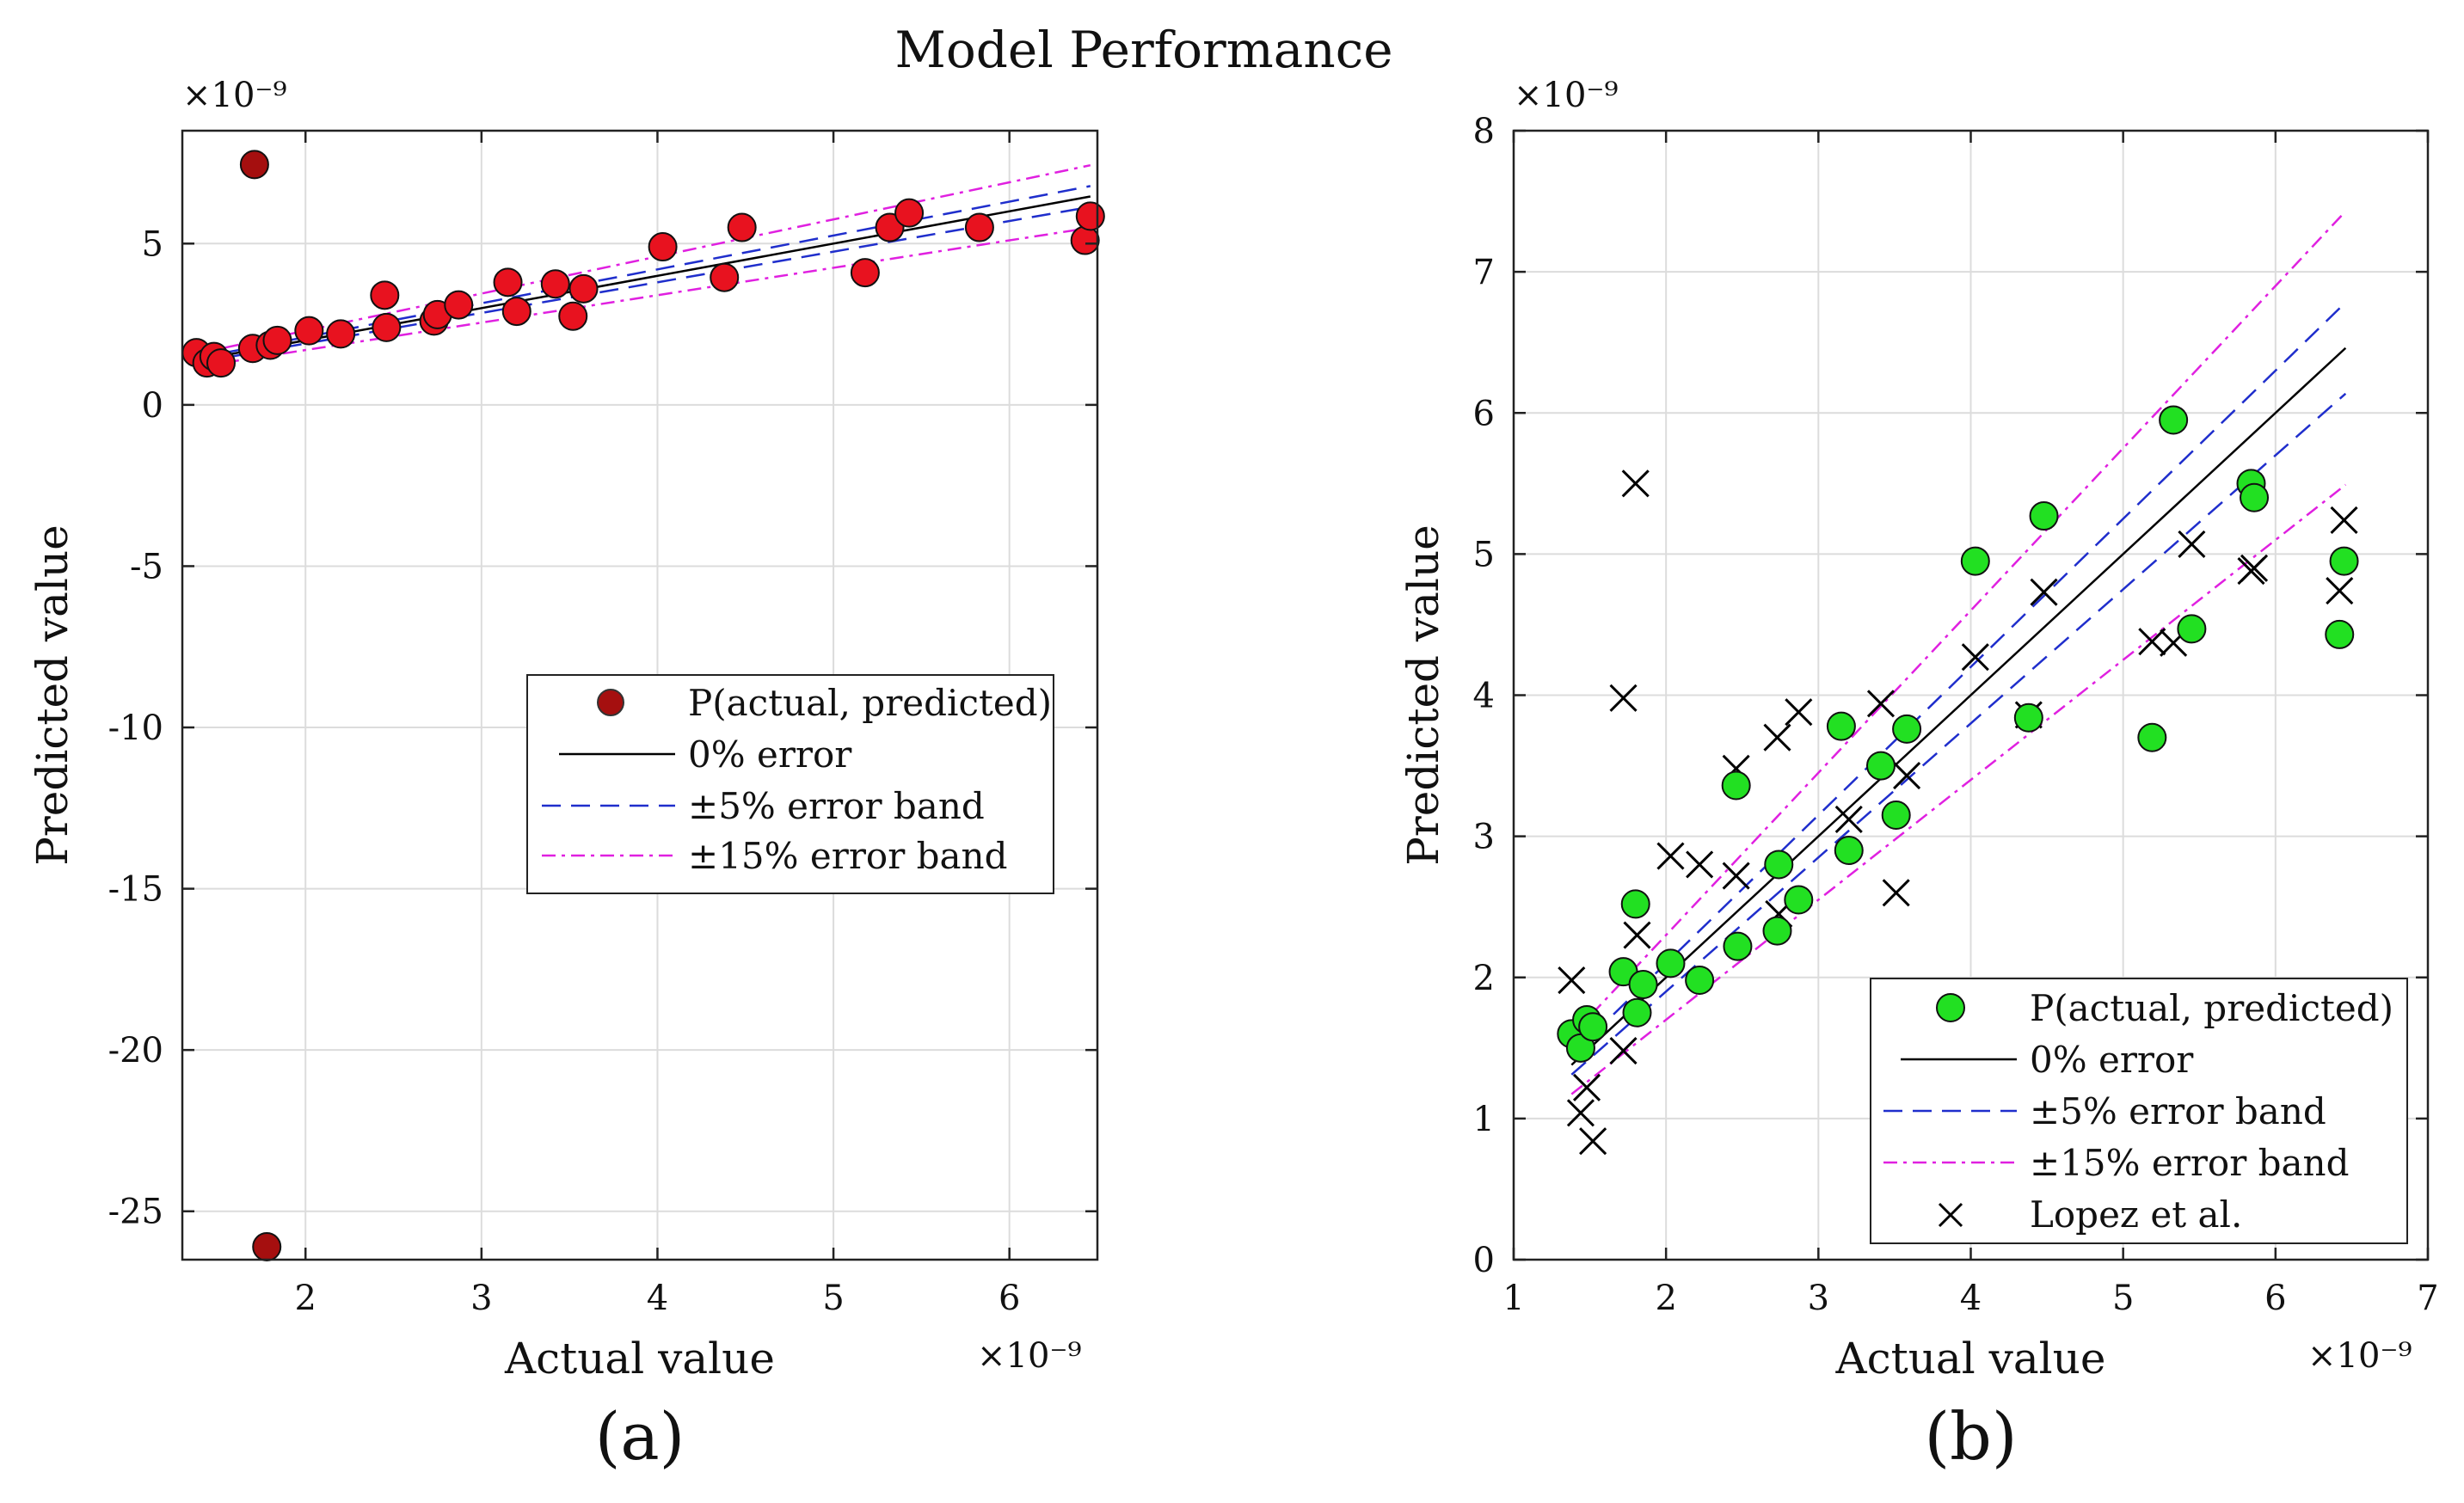 Image resolution: width=2464 pixels, height=1503 pixels. I want to click on legend-label-zero-a: 0% error, so click(770, 754).